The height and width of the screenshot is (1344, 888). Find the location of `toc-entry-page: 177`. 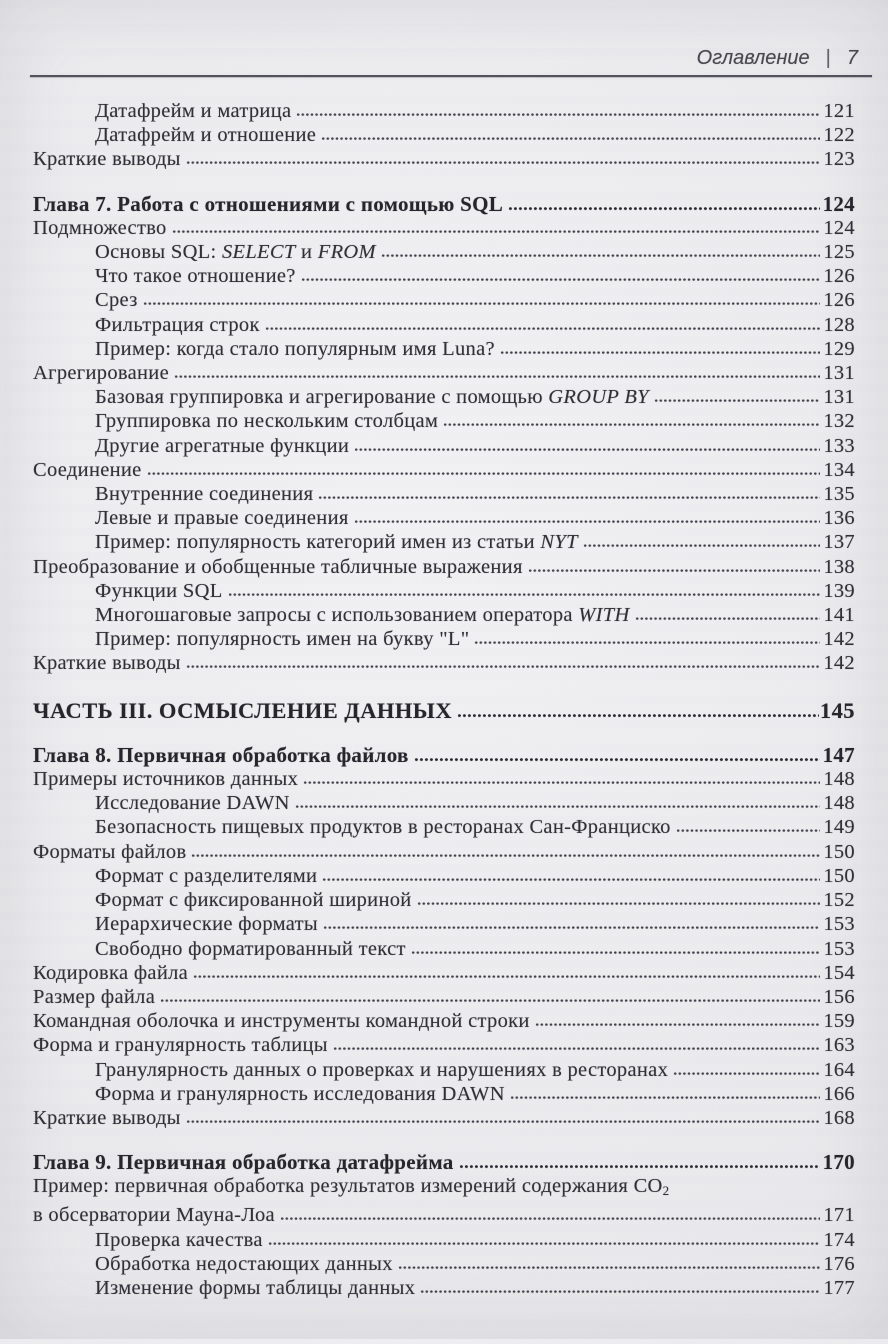

toc-entry-page: 177 is located at coordinates (839, 1288).